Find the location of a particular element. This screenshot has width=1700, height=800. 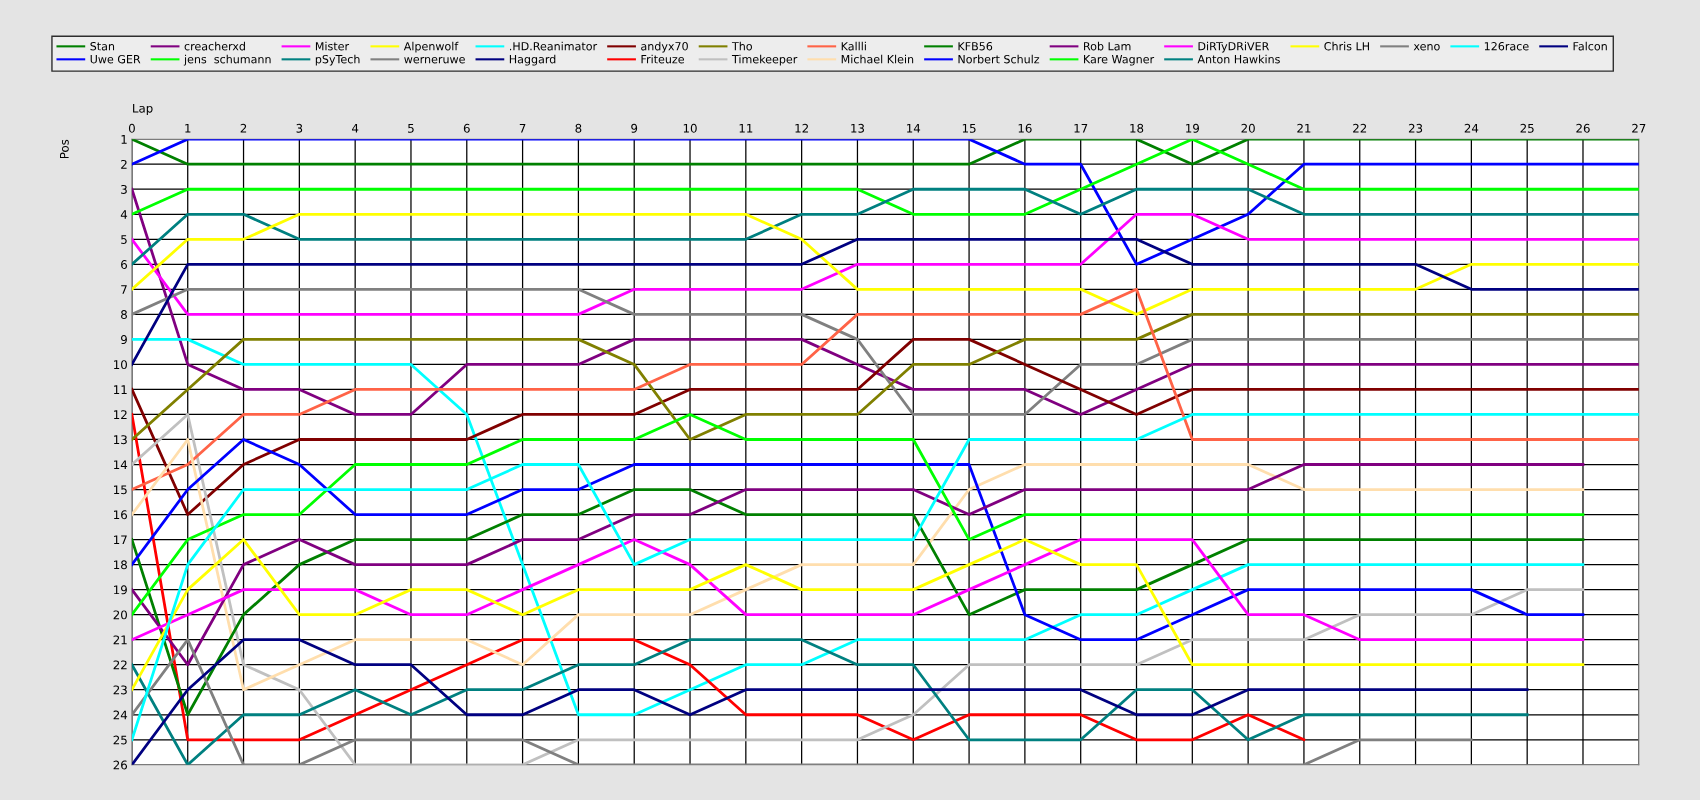

y-tick-label: 7 is located at coordinates (124, 289).